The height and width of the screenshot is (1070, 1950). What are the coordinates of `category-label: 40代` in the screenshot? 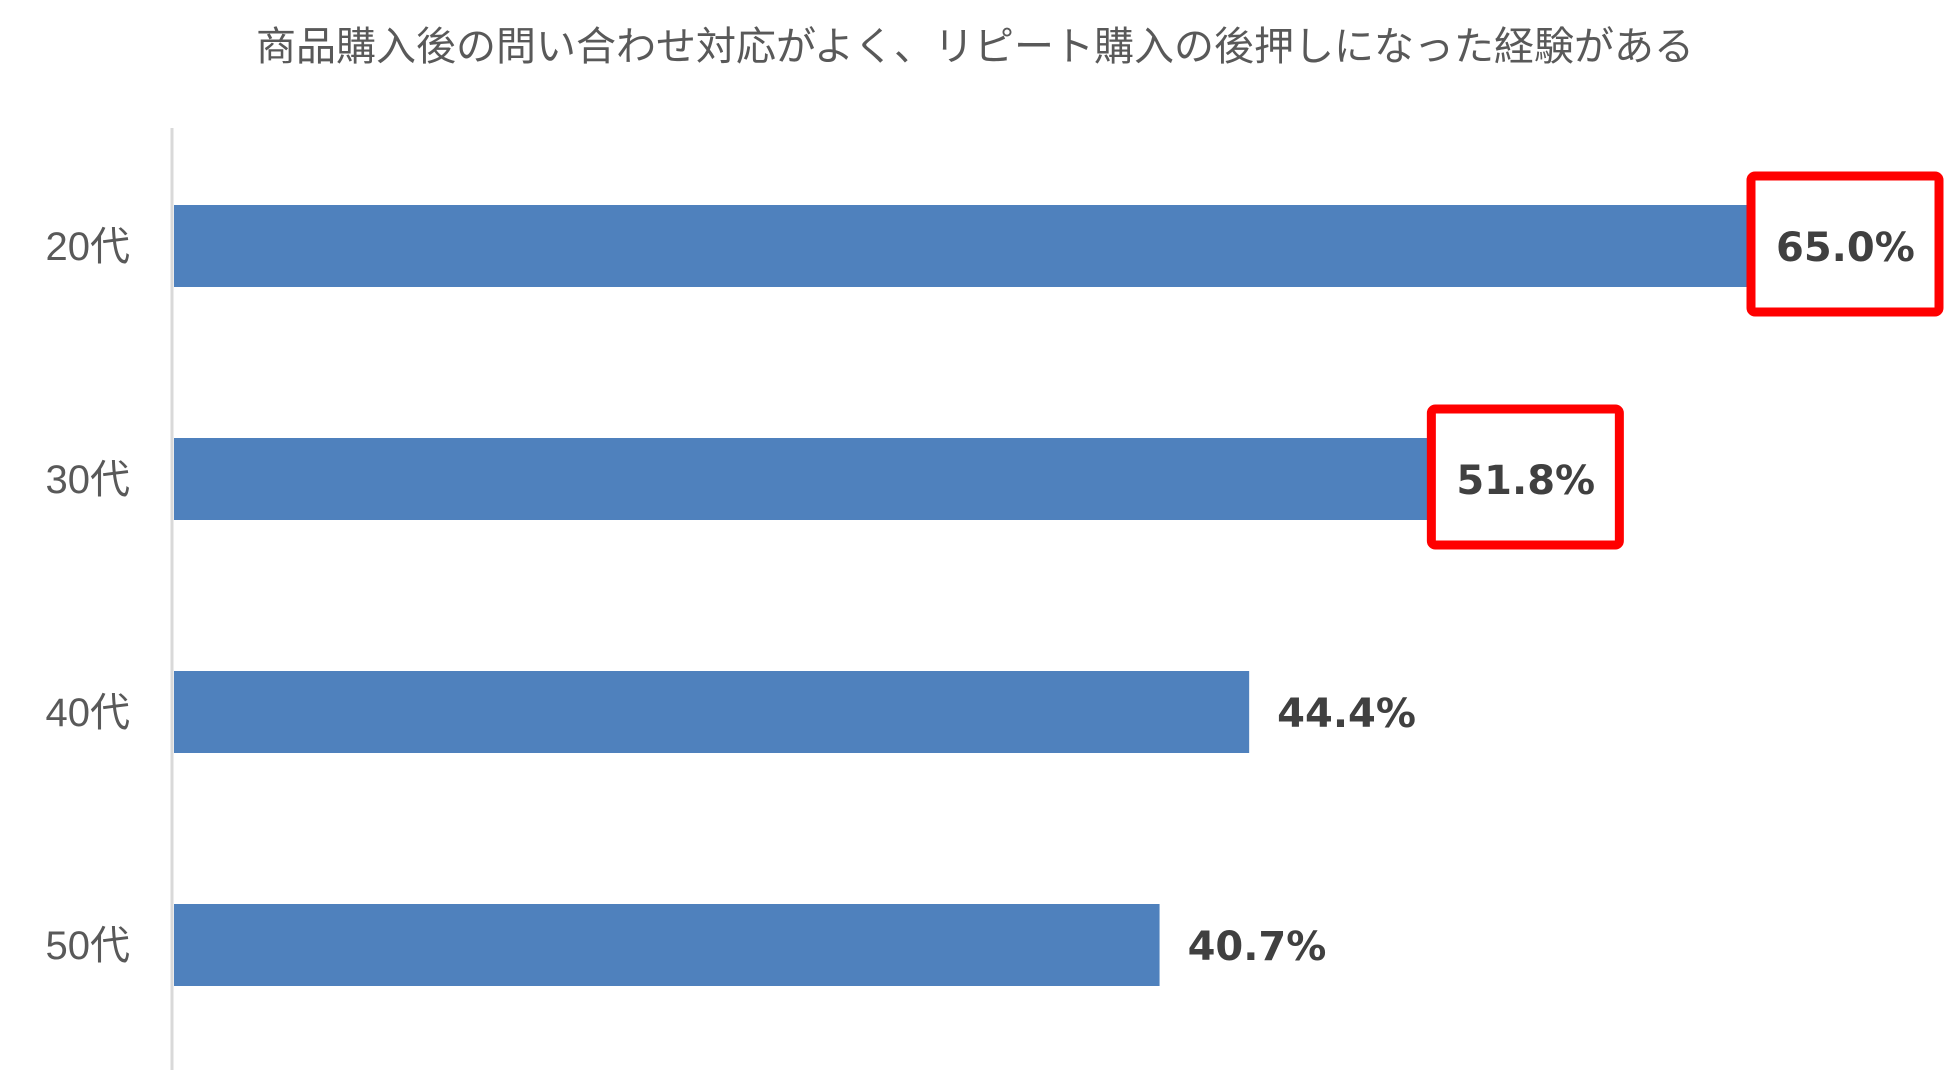 It's located at (88, 713).